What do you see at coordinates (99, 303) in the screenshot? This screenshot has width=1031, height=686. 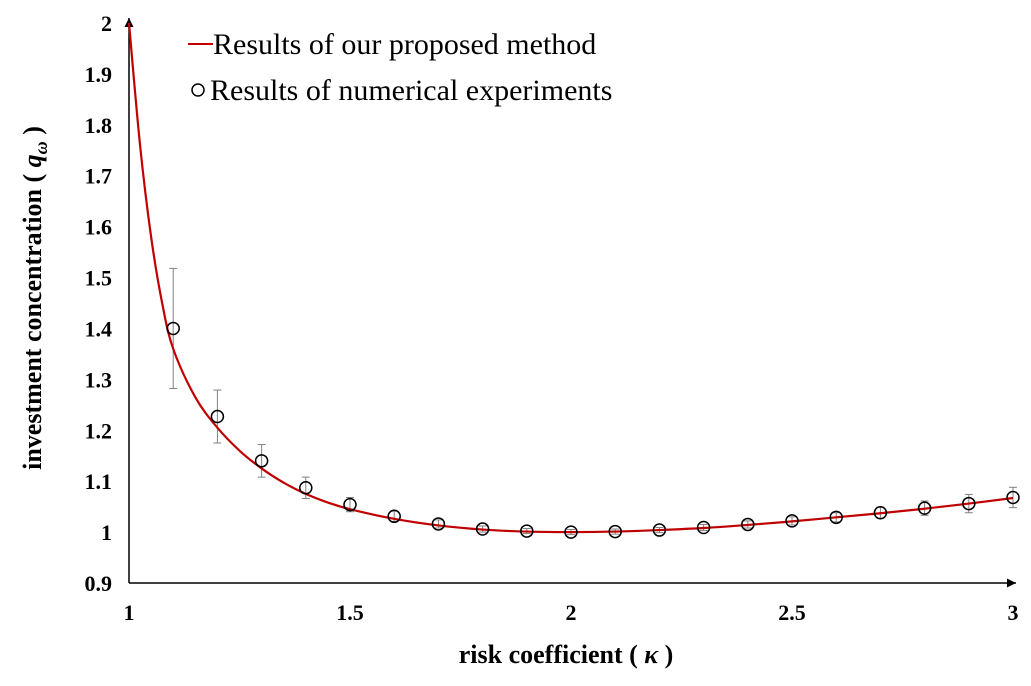 I see `y-tick-labels: 0.9 1 1.1 1.2 1.3 1.4 1.5 1.6 1.7 1.8 1.9 2` at bounding box center [99, 303].